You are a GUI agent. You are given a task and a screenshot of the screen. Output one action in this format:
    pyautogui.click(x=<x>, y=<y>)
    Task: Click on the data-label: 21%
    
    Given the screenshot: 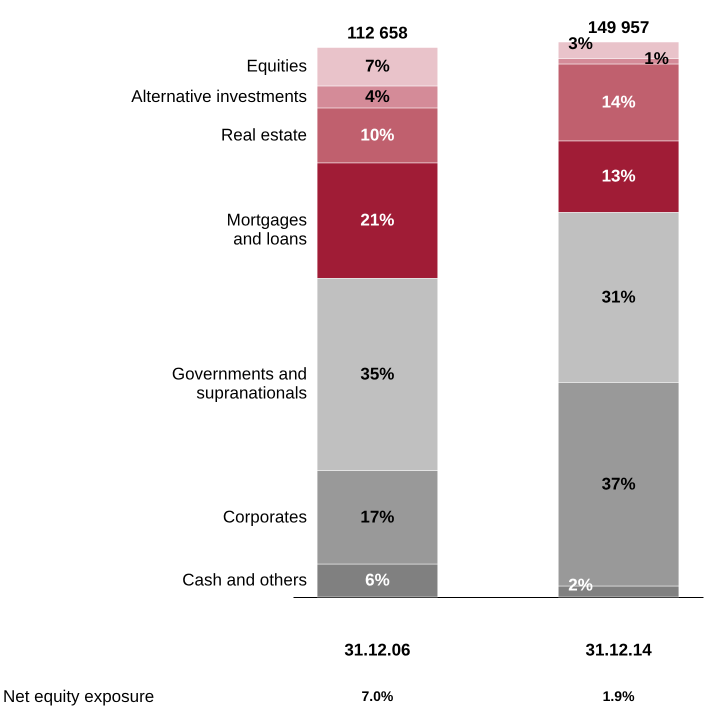 What is the action you would take?
    pyautogui.click(x=377, y=220)
    